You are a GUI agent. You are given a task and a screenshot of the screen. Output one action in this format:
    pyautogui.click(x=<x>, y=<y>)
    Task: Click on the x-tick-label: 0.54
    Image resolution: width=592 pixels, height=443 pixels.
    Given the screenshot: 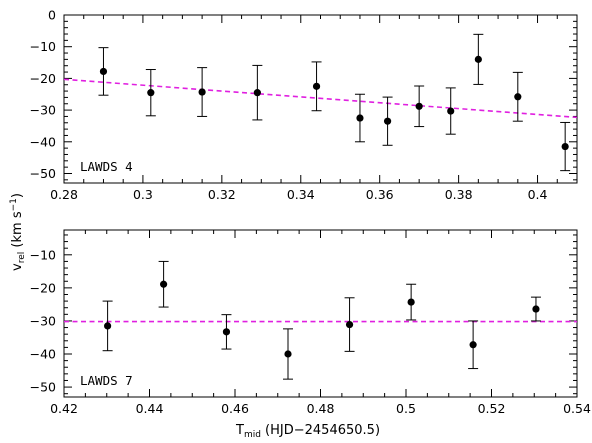 What is the action you would take?
    pyautogui.click(x=577, y=408)
    